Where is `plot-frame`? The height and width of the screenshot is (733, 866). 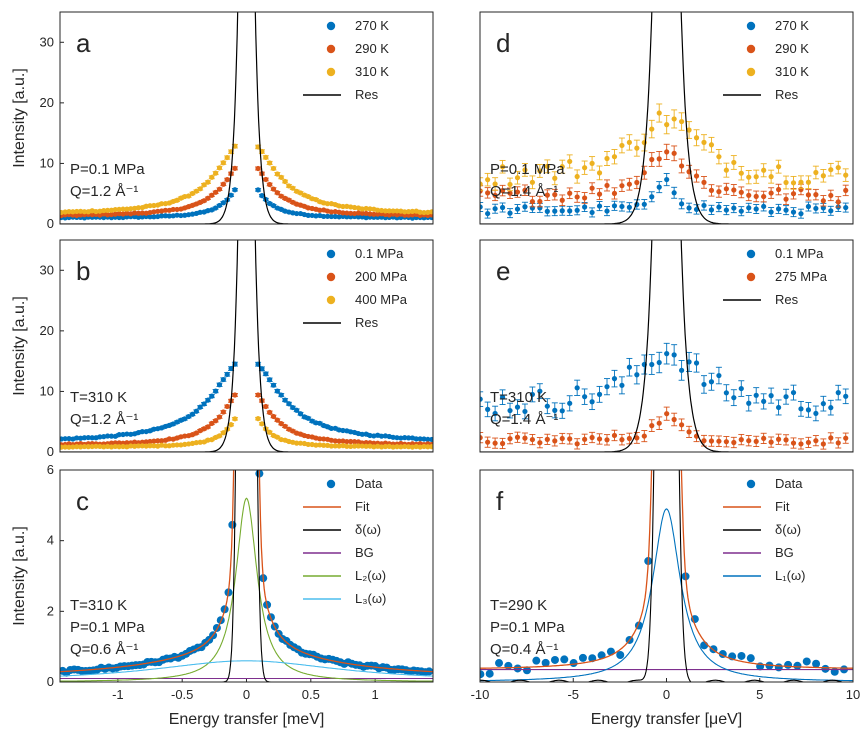
plot-frame is located at coordinates (246, 346).